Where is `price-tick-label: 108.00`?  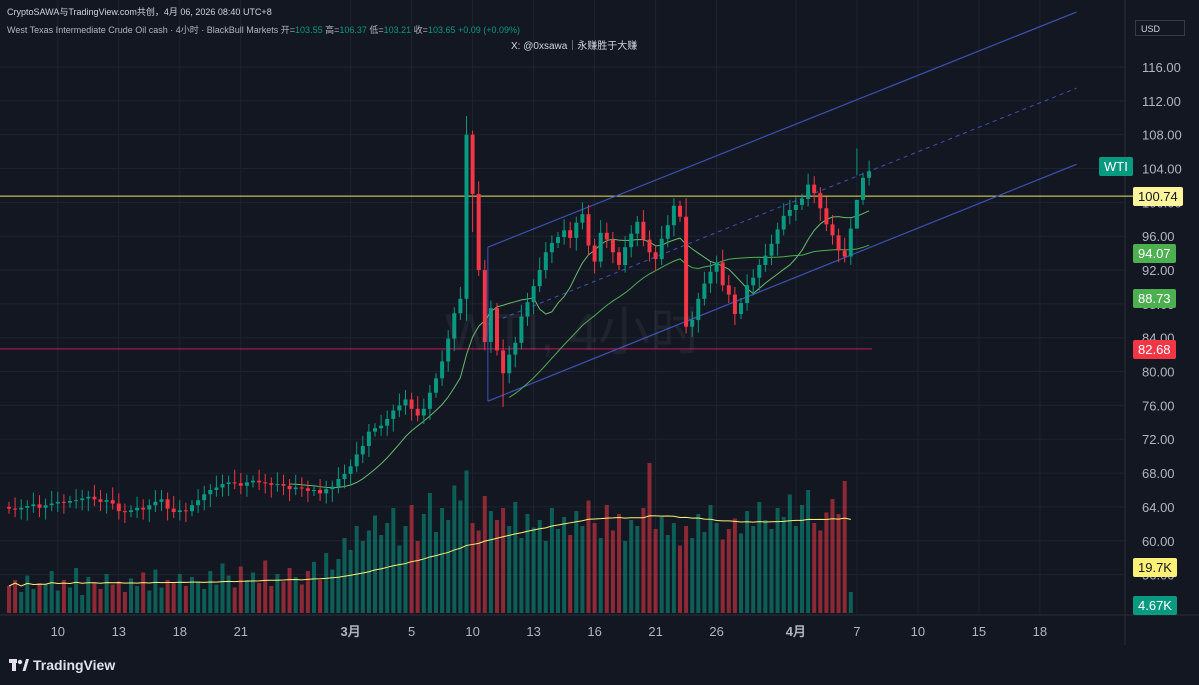 price-tick-label: 108.00 is located at coordinates (1162, 135).